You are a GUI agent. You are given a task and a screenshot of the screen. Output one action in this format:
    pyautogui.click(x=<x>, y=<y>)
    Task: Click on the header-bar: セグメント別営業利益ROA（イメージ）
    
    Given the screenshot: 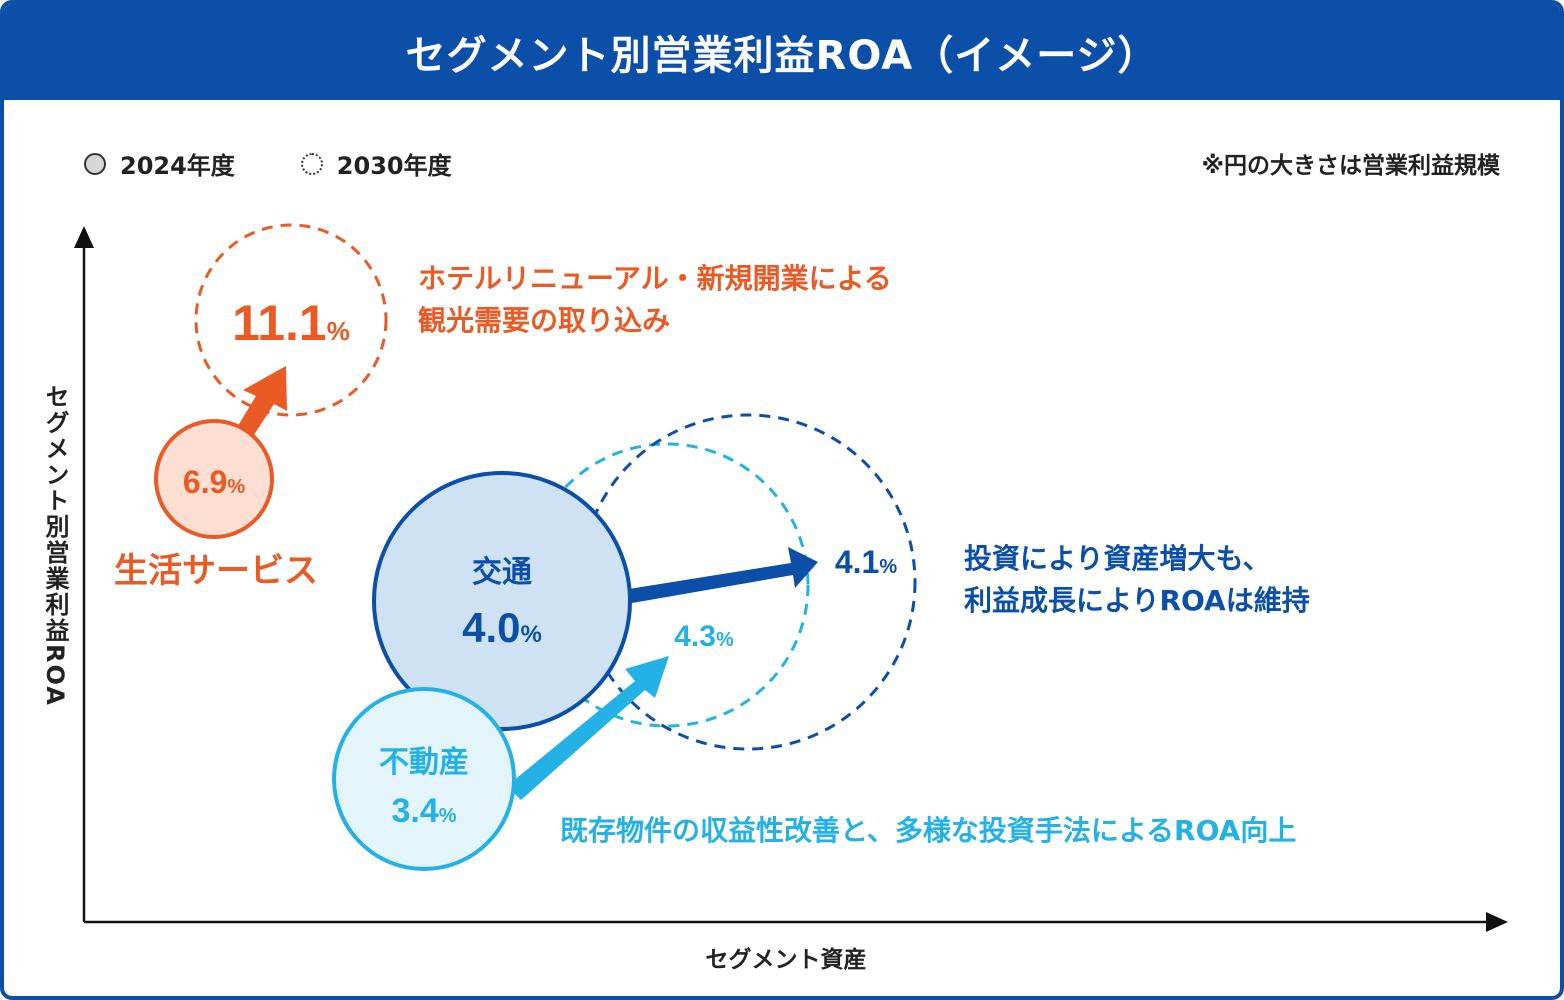 What is the action you would take?
    pyautogui.click(x=782, y=52)
    